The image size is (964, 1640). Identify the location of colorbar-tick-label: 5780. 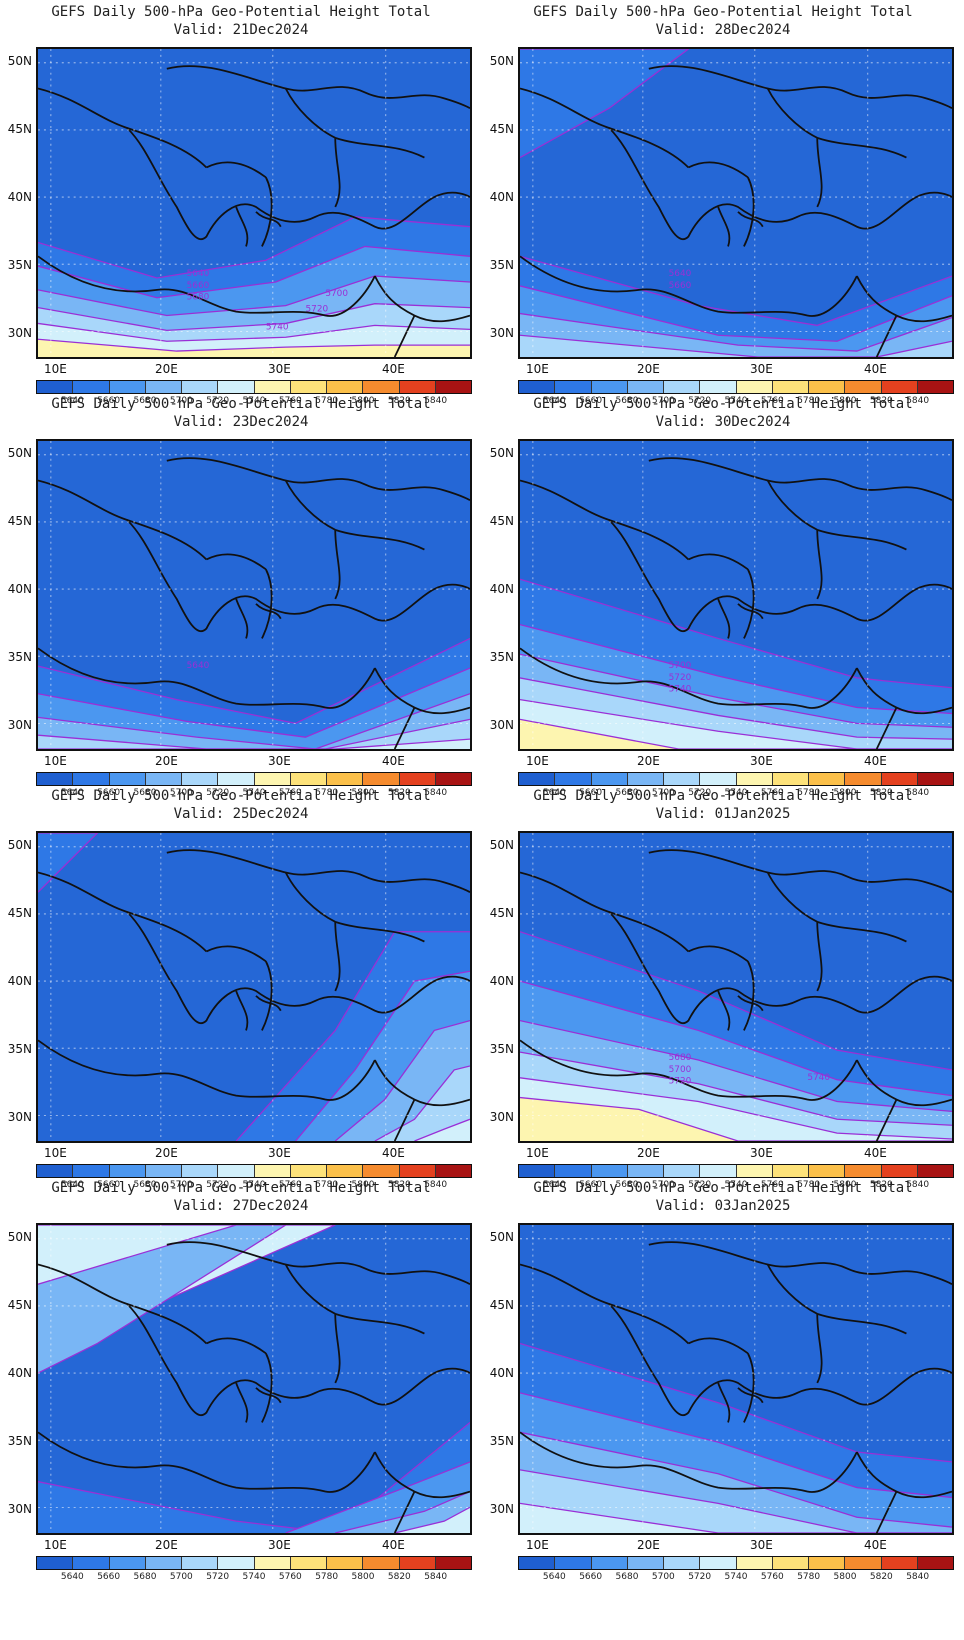
(327, 401).